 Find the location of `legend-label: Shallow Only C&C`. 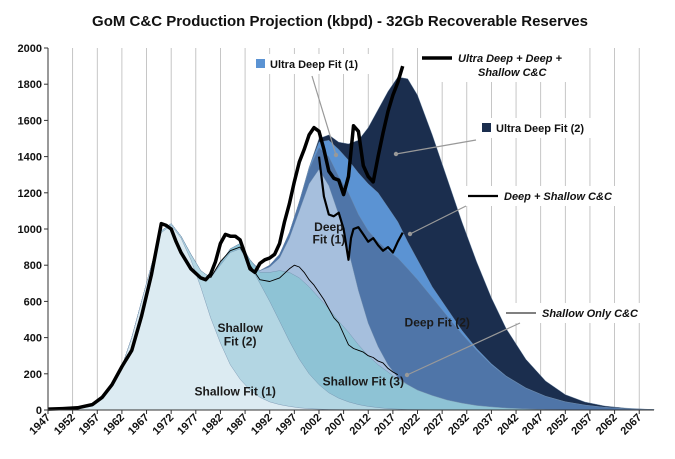

legend-label: Shallow Only C&C is located at coordinates (590, 314).